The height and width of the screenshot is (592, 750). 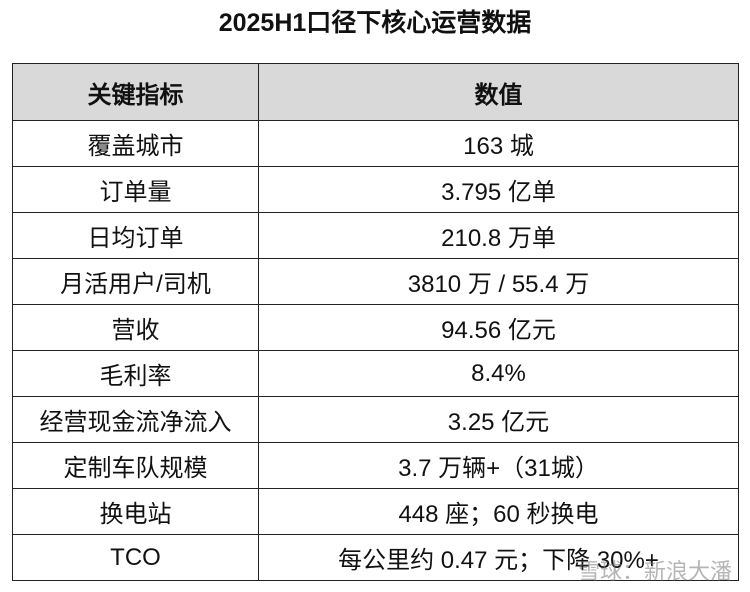 I want to click on table-cell: 94.56 亿元, so click(x=498, y=327).